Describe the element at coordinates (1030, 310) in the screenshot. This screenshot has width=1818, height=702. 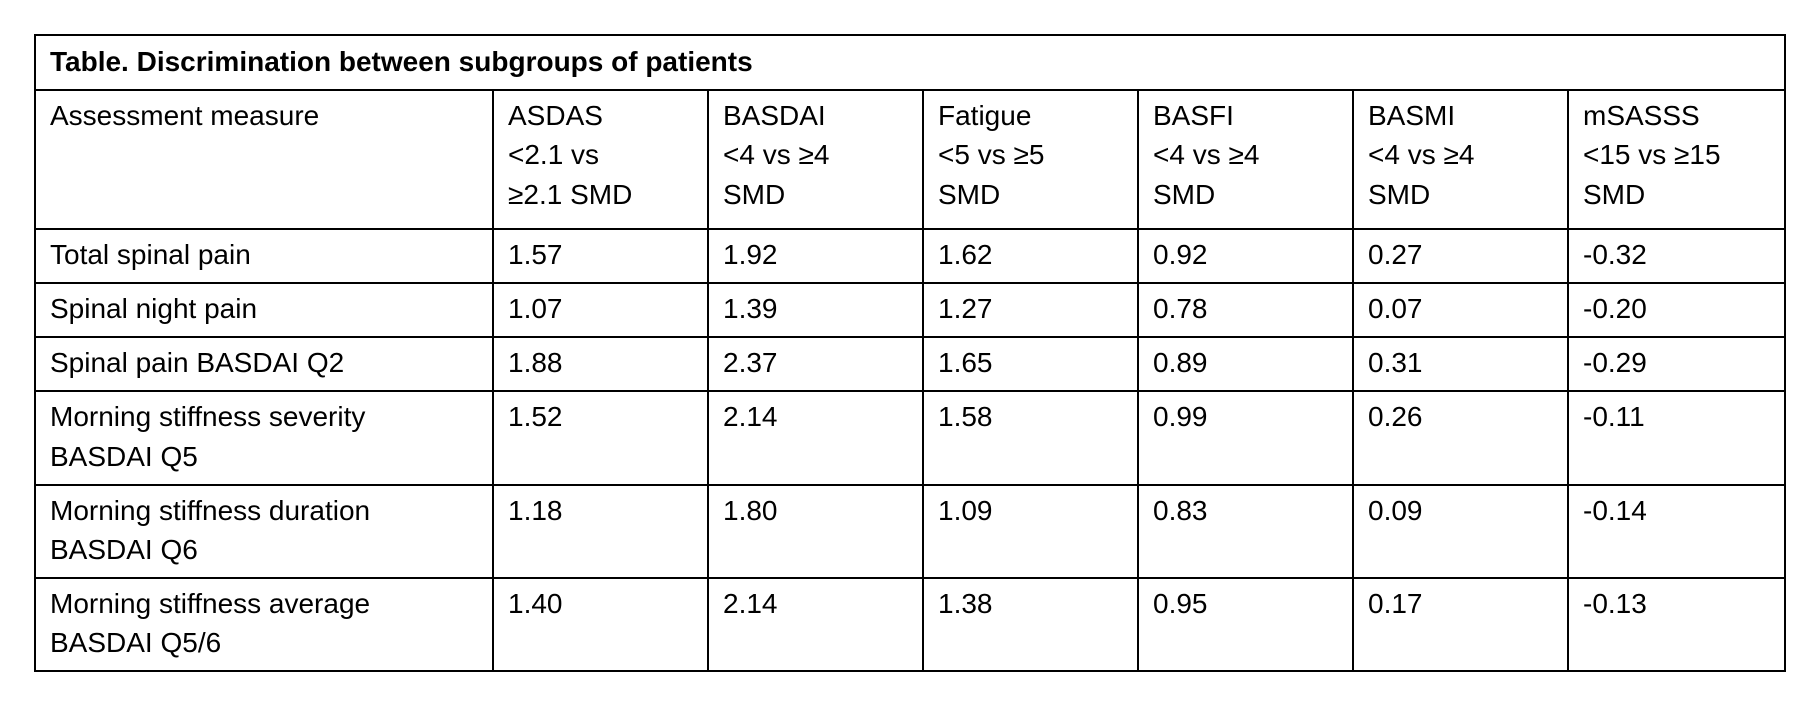
I see `value-cell: 1.27` at that location.